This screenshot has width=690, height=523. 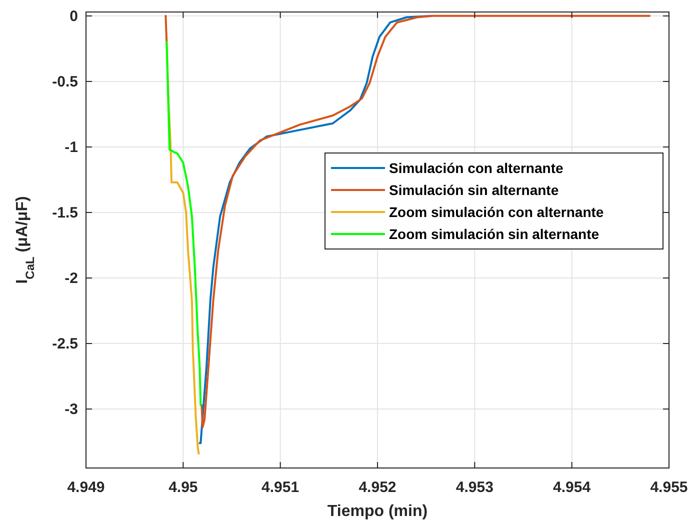 What do you see at coordinates (476, 168) in the screenshot?
I see `legend-label: Simulación con alternante` at bounding box center [476, 168].